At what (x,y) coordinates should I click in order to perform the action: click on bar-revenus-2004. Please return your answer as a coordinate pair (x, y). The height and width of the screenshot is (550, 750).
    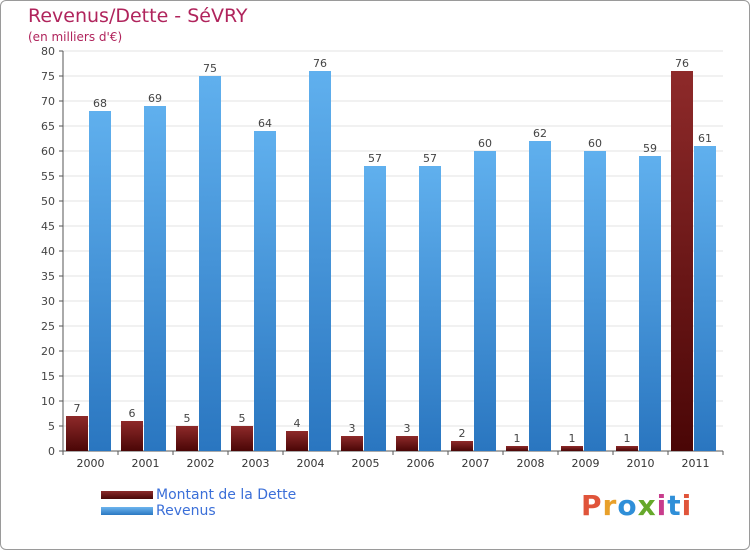
    Looking at the image, I should click on (320, 261).